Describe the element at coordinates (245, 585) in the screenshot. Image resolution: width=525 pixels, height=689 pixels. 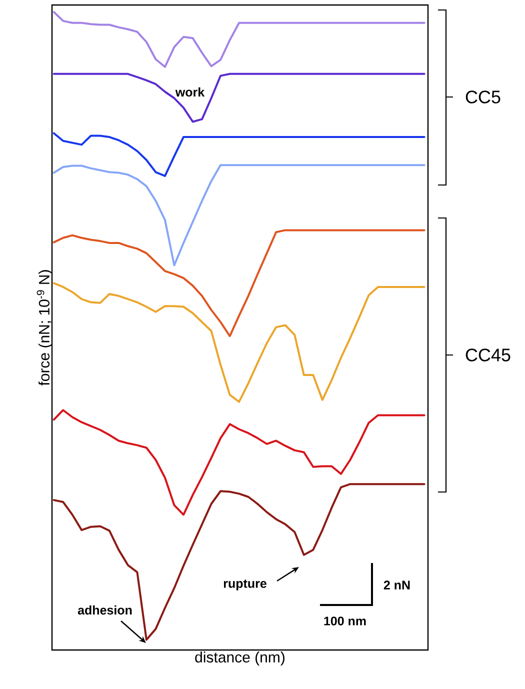
I see `annotation: rupture` at that location.